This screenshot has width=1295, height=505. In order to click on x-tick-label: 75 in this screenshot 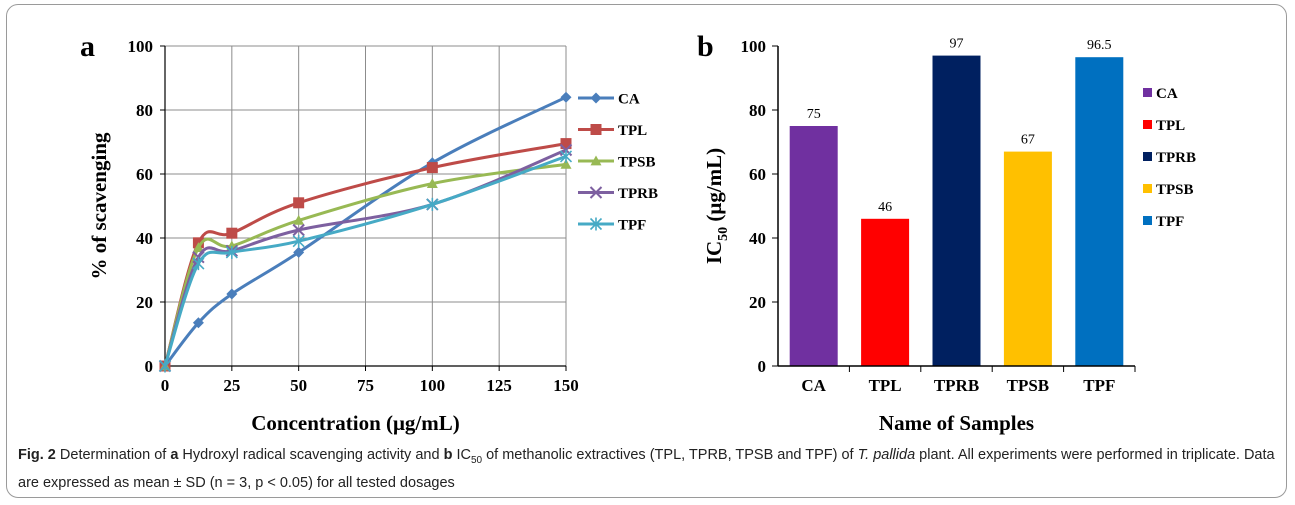, I will do `click(365, 385)`.